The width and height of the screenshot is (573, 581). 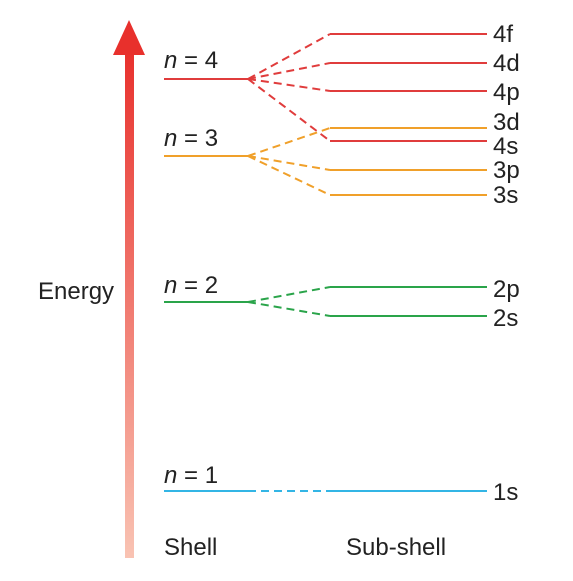 I want to click on energy-arrow-shaft, so click(x=129, y=303).